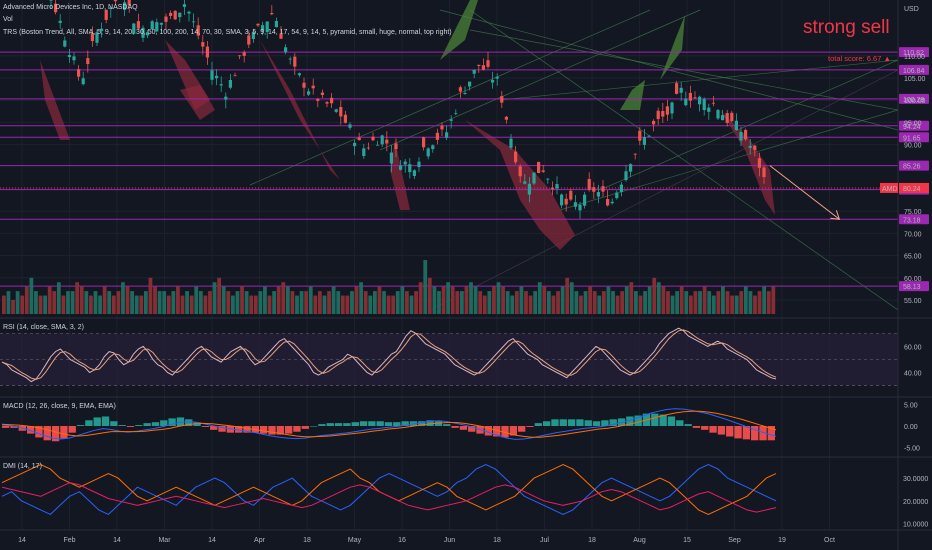  What do you see at coordinates (915, 479) in the screenshot?
I see `dmi-tick-label: 30.0000` at bounding box center [915, 479].